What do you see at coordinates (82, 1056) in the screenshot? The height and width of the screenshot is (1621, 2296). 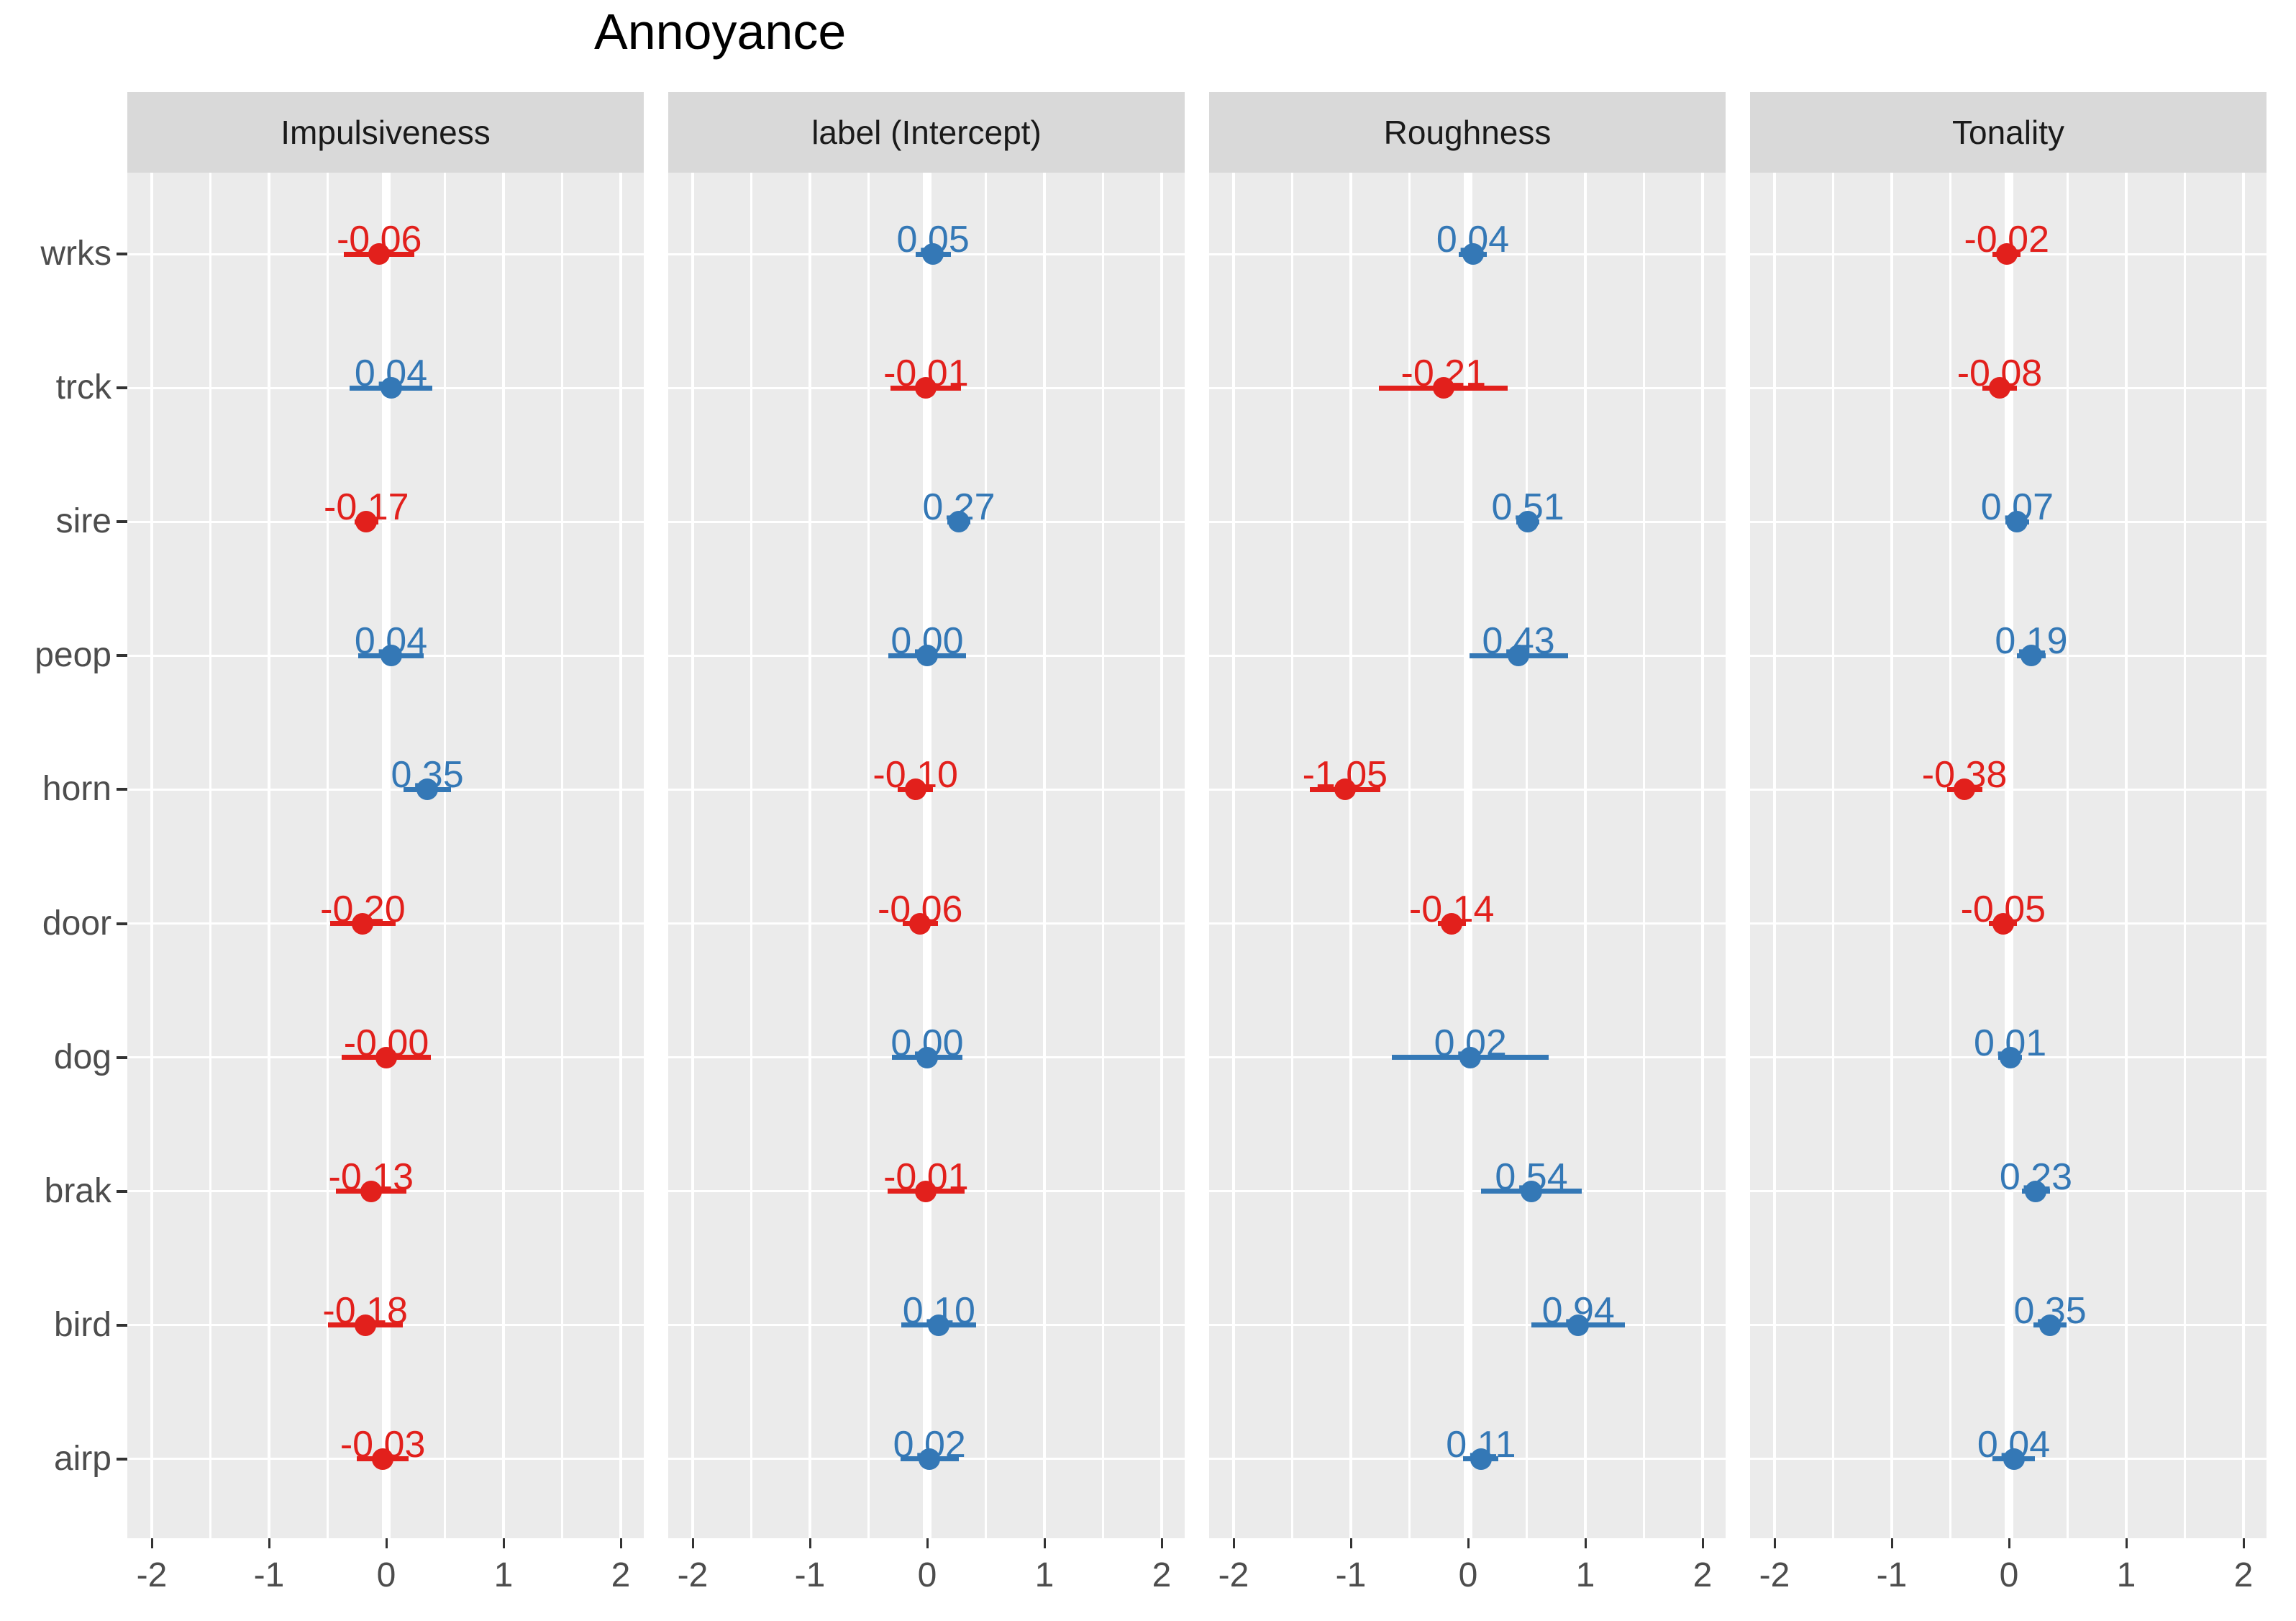 I see `y-axis-label-dog: dog` at bounding box center [82, 1056].